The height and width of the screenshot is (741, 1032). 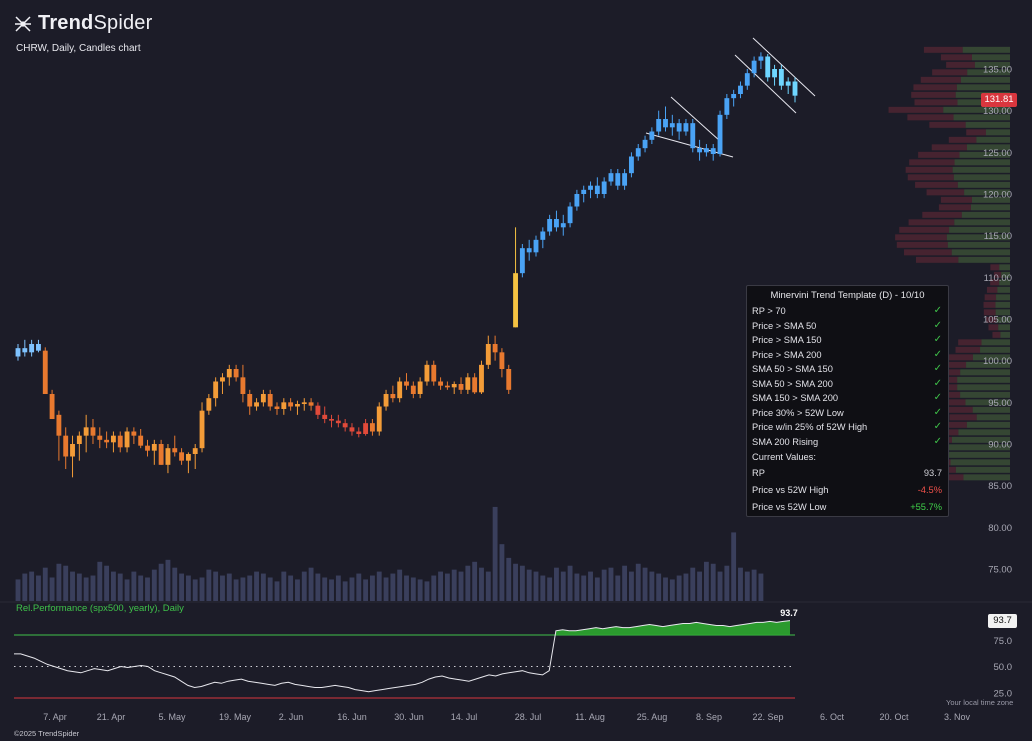 What do you see at coordinates (1003, 667) in the screenshot?
I see `rp-tick: 50.0` at bounding box center [1003, 667].